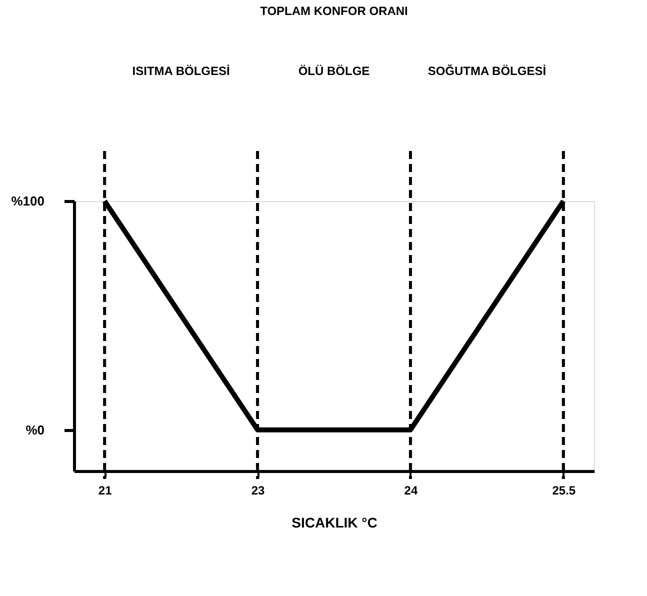 Image resolution: width=647 pixels, height=596 pixels. What do you see at coordinates (334, 11) in the screenshot?
I see `text: TOPLAM KONFOR ORANI` at bounding box center [334, 11].